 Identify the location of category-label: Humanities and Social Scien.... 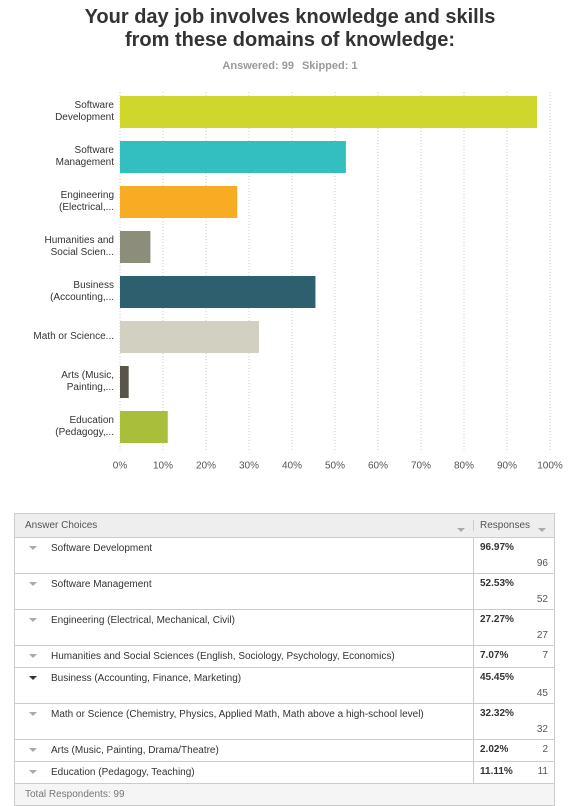
(79, 246).